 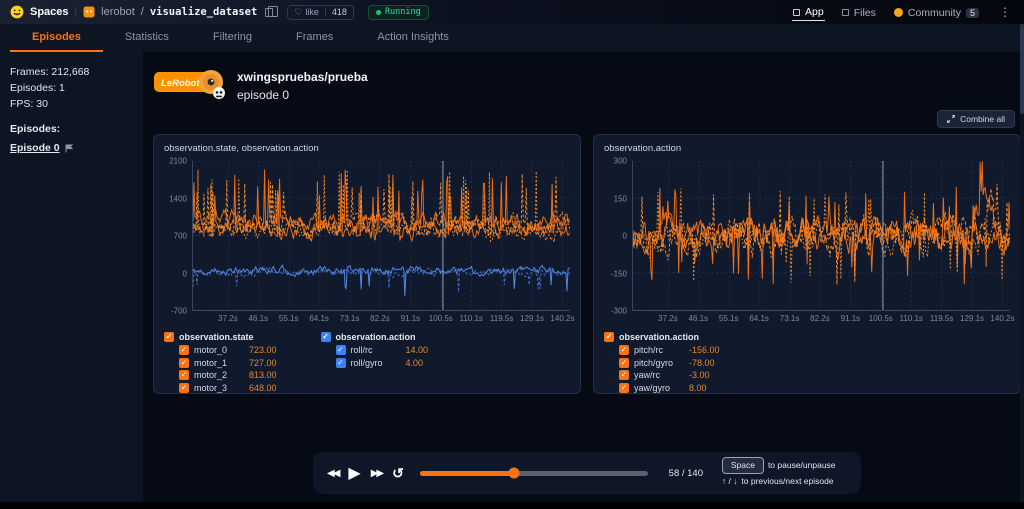 I want to click on kebab-menu-icon: ⋮, so click(x=1005, y=12).